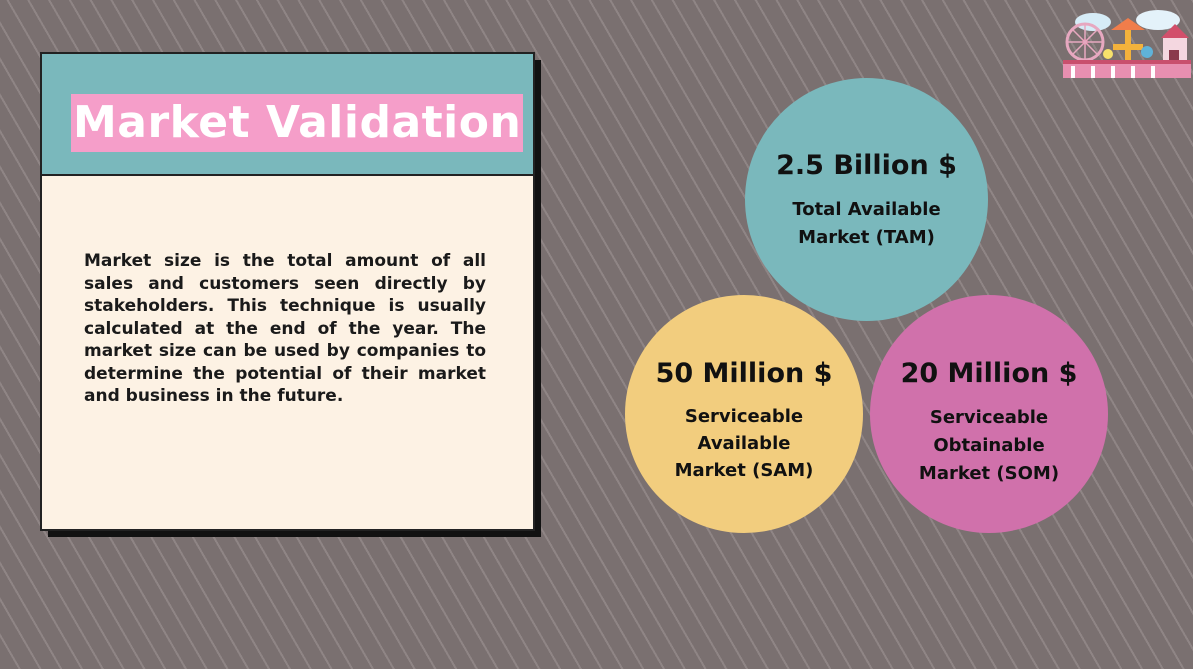 The height and width of the screenshot is (669, 1193). I want to click on card-header: Market Validation, so click(287, 115).